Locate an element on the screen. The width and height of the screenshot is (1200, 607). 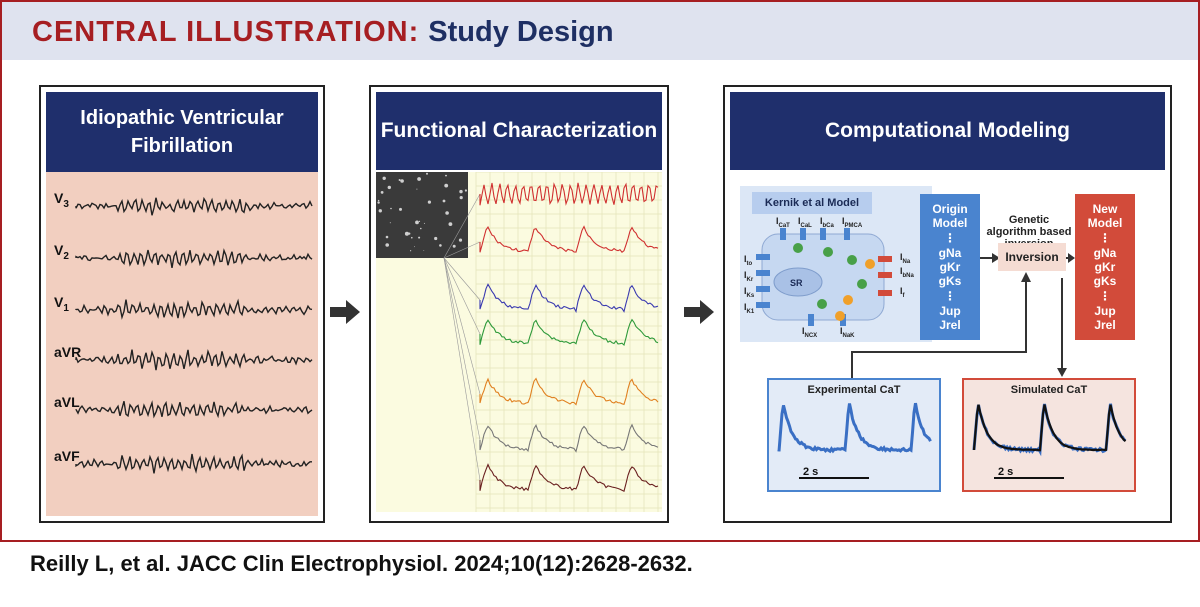
lead-label-v1: V1 is located at coordinates (61, 304).